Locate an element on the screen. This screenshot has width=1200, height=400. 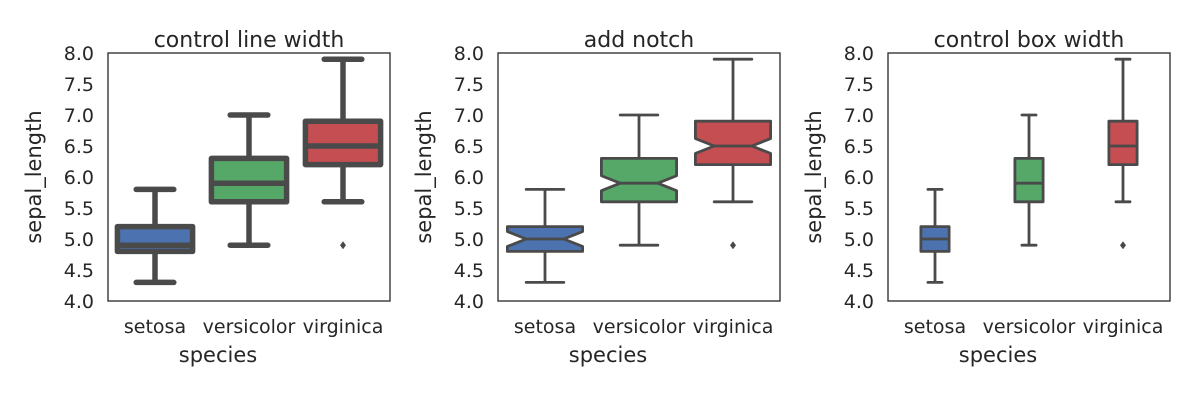
chart-title: control box width is located at coordinates (1029, 40).